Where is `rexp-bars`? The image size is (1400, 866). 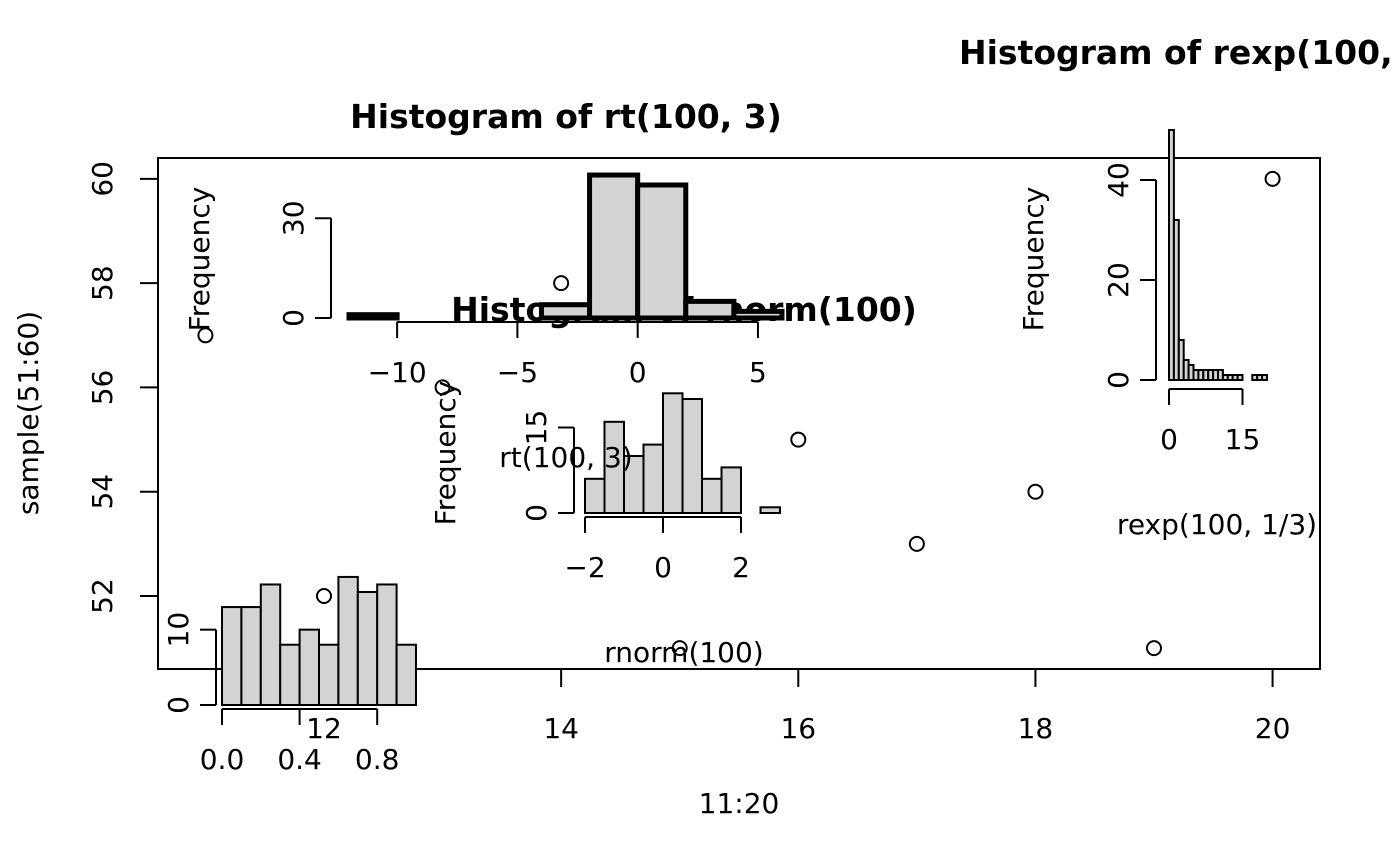
rexp-bars is located at coordinates (1218, 255).